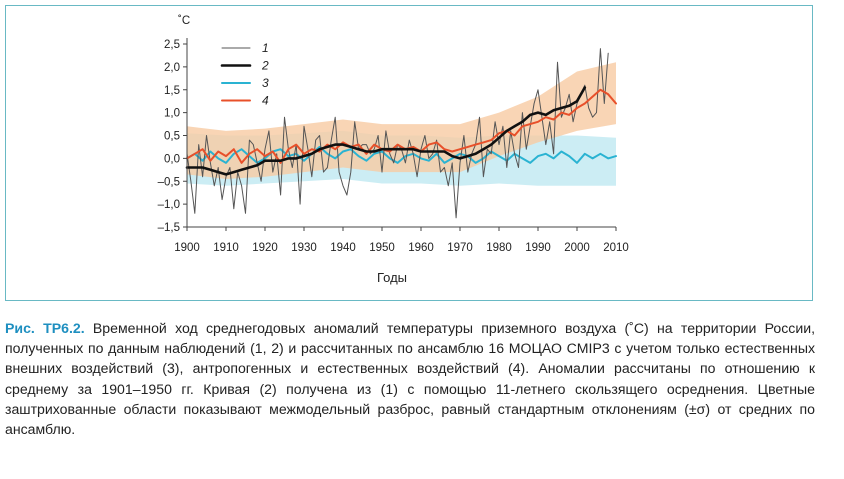 This screenshot has width=844, height=479. Describe the element at coordinates (538, 248) in the screenshot. I see `x-tick-label: 1990` at that location.